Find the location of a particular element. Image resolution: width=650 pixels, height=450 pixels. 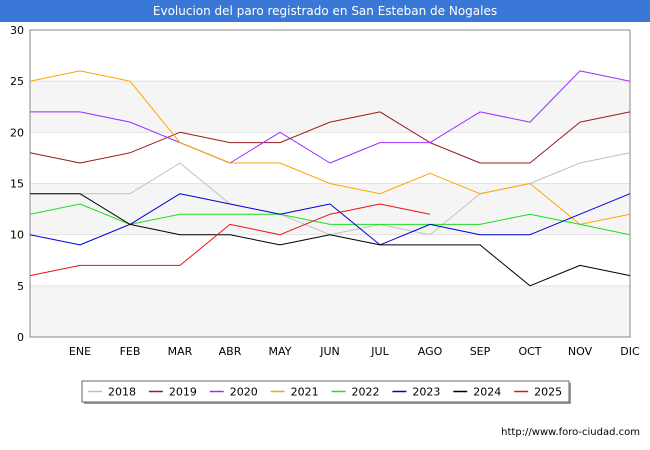

y-tick-label: 0 is located at coordinates (20, 337).